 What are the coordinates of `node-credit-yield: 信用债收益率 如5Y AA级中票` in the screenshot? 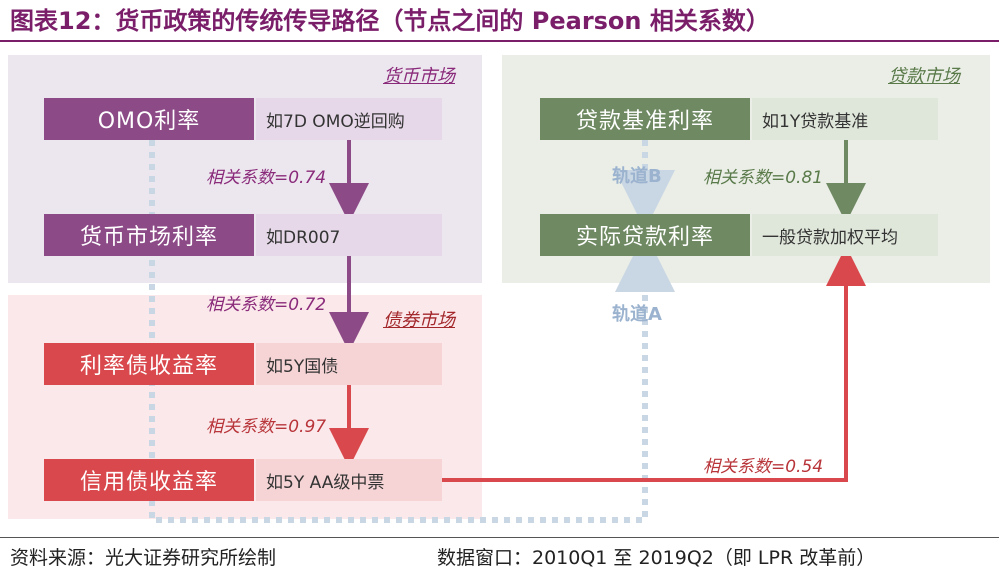 It's located at (243, 480).